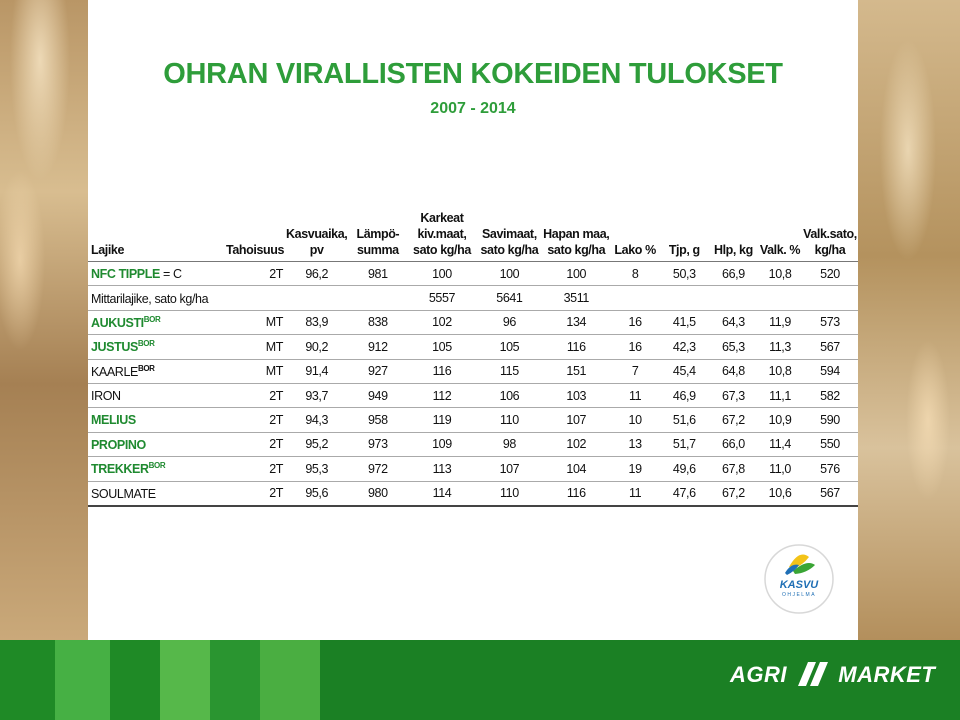 The width and height of the screenshot is (960, 720). Describe the element at coordinates (576, 298) in the screenshot. I see `cell-hapan: 3511` at that location.